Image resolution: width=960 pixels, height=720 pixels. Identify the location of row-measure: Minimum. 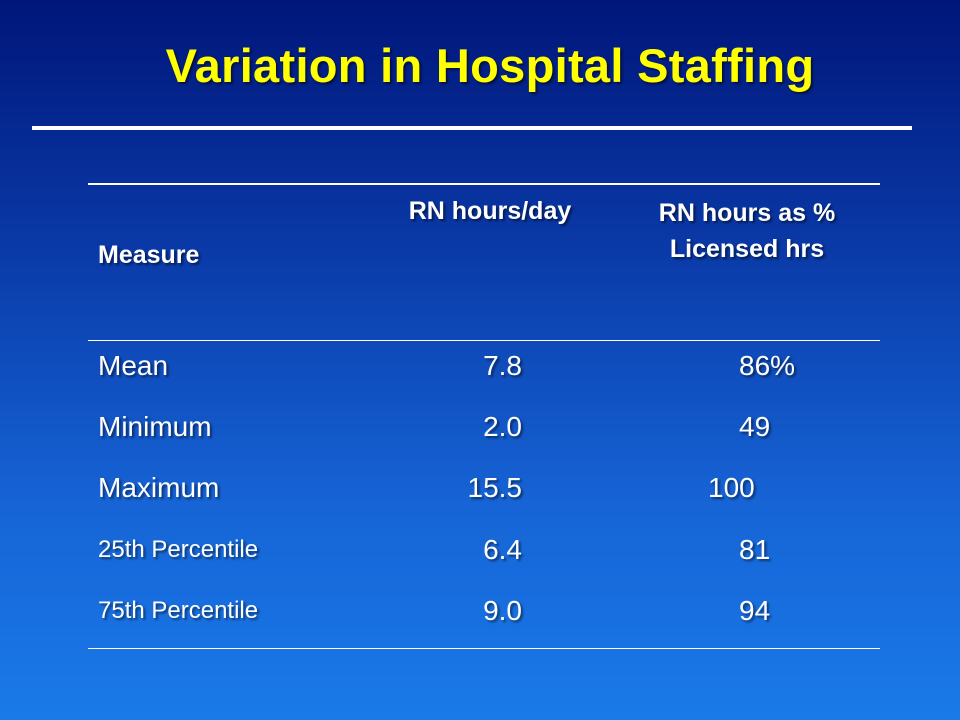
(155, 426).